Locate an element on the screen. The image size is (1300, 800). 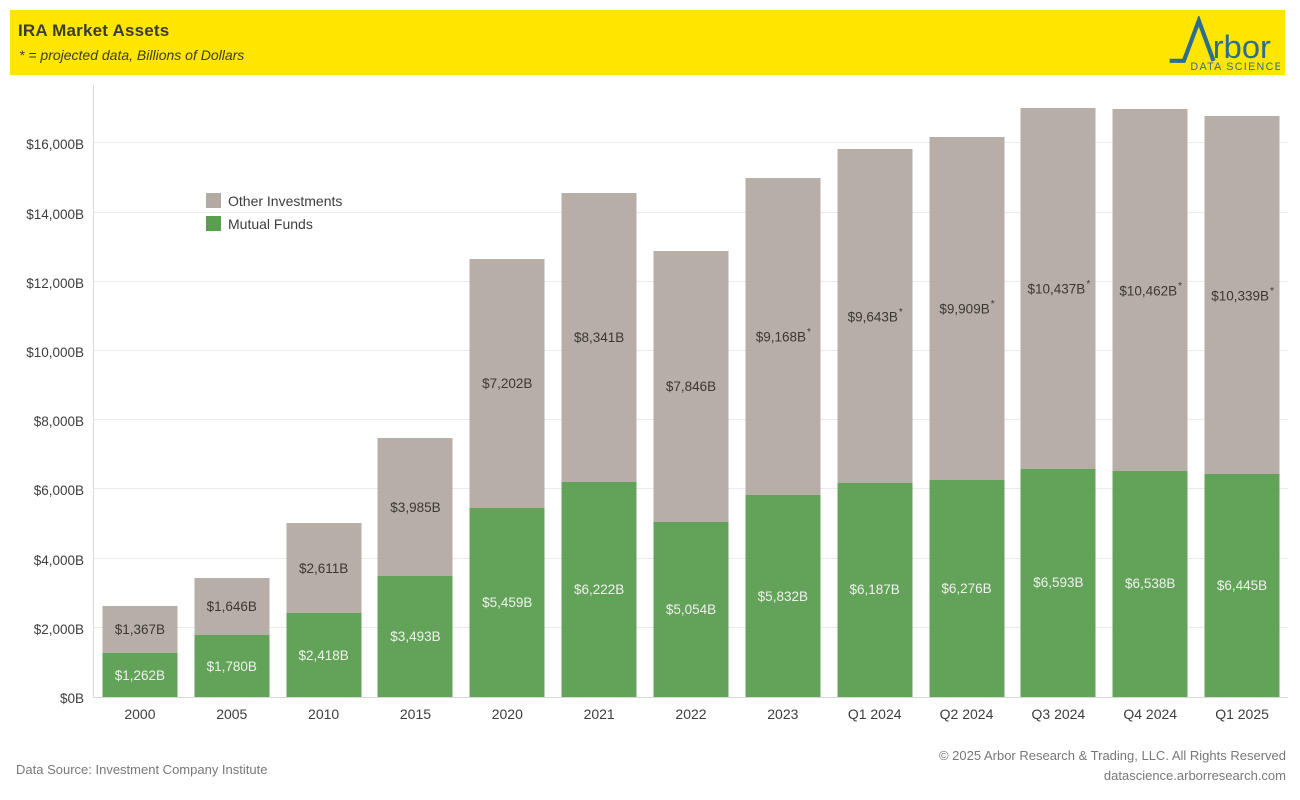
bar-segment-mutual-funds: $6,593B is located at coordinates (1058, 582).